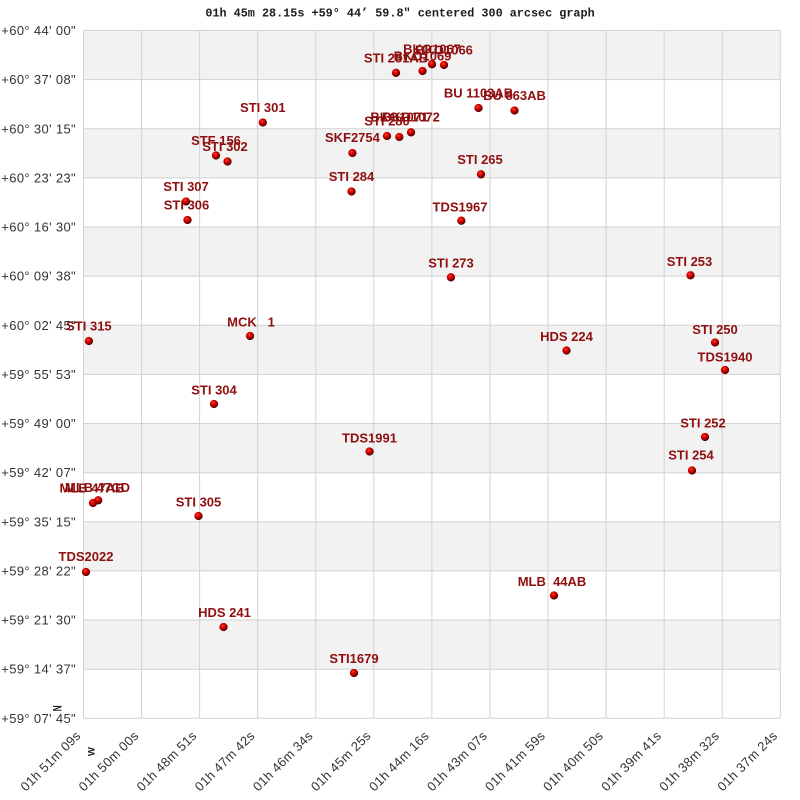 The image size is (800, 800). Describe the element at coordinates (352, 176) in the screenshot. I see `svg-text: STI 284` at that location.